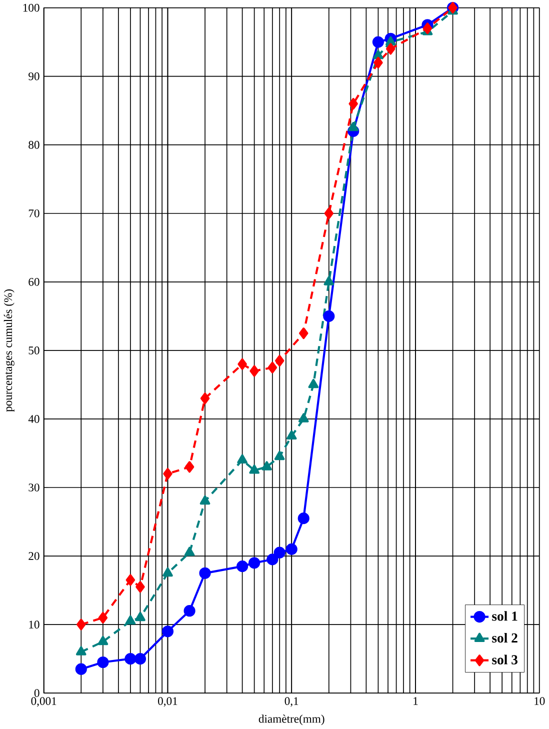  I want to click on x-tick-label: 10, so click(539, 701).